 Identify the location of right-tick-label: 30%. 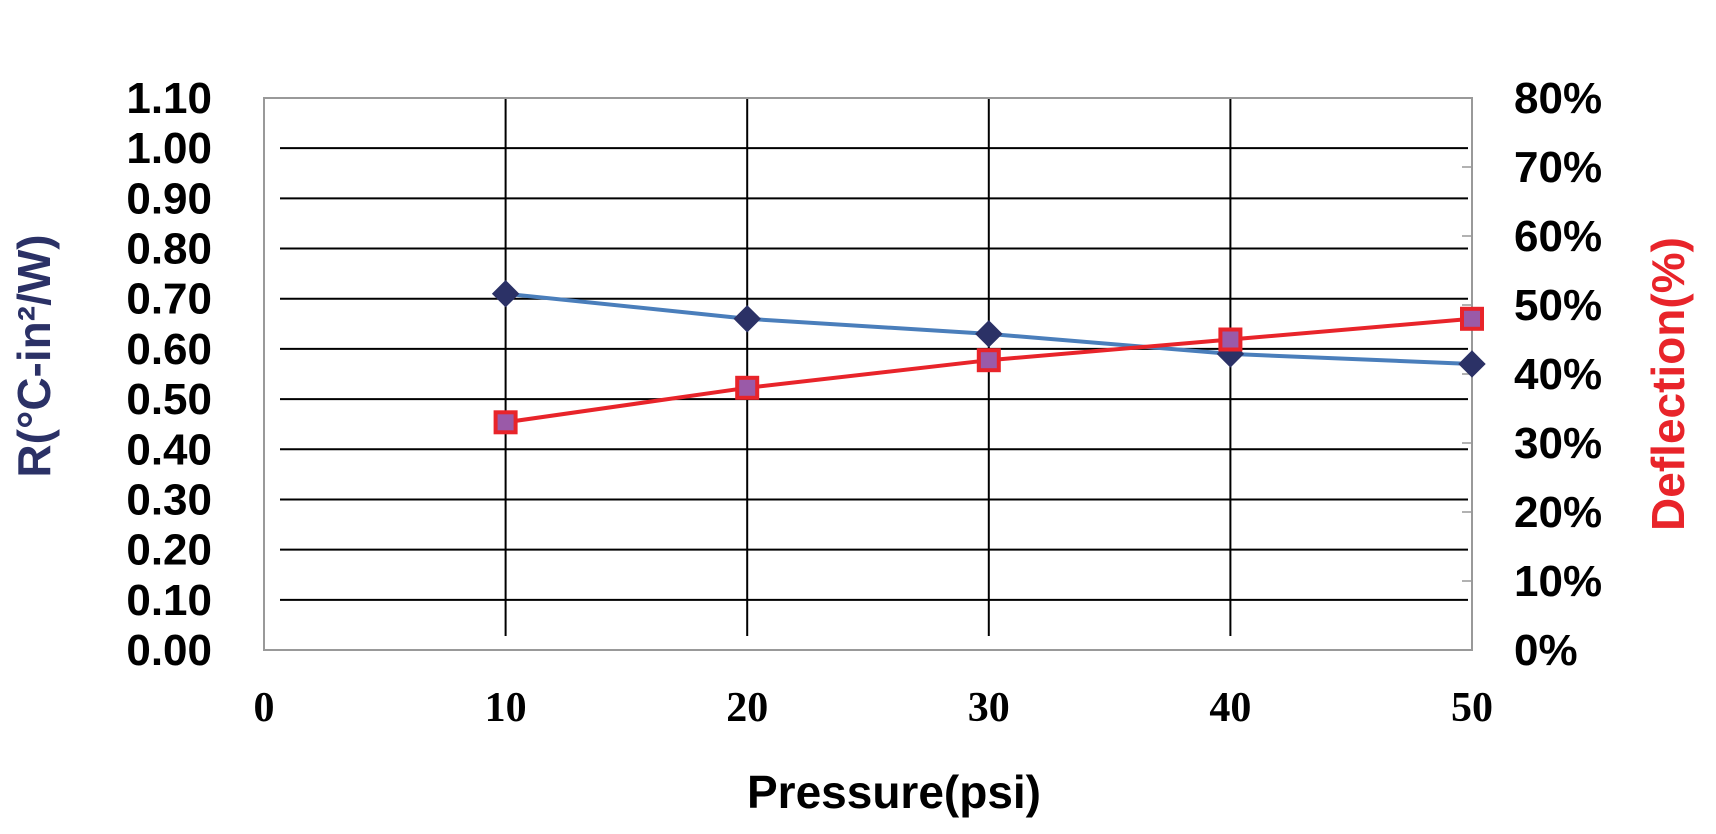
(1558, 443).